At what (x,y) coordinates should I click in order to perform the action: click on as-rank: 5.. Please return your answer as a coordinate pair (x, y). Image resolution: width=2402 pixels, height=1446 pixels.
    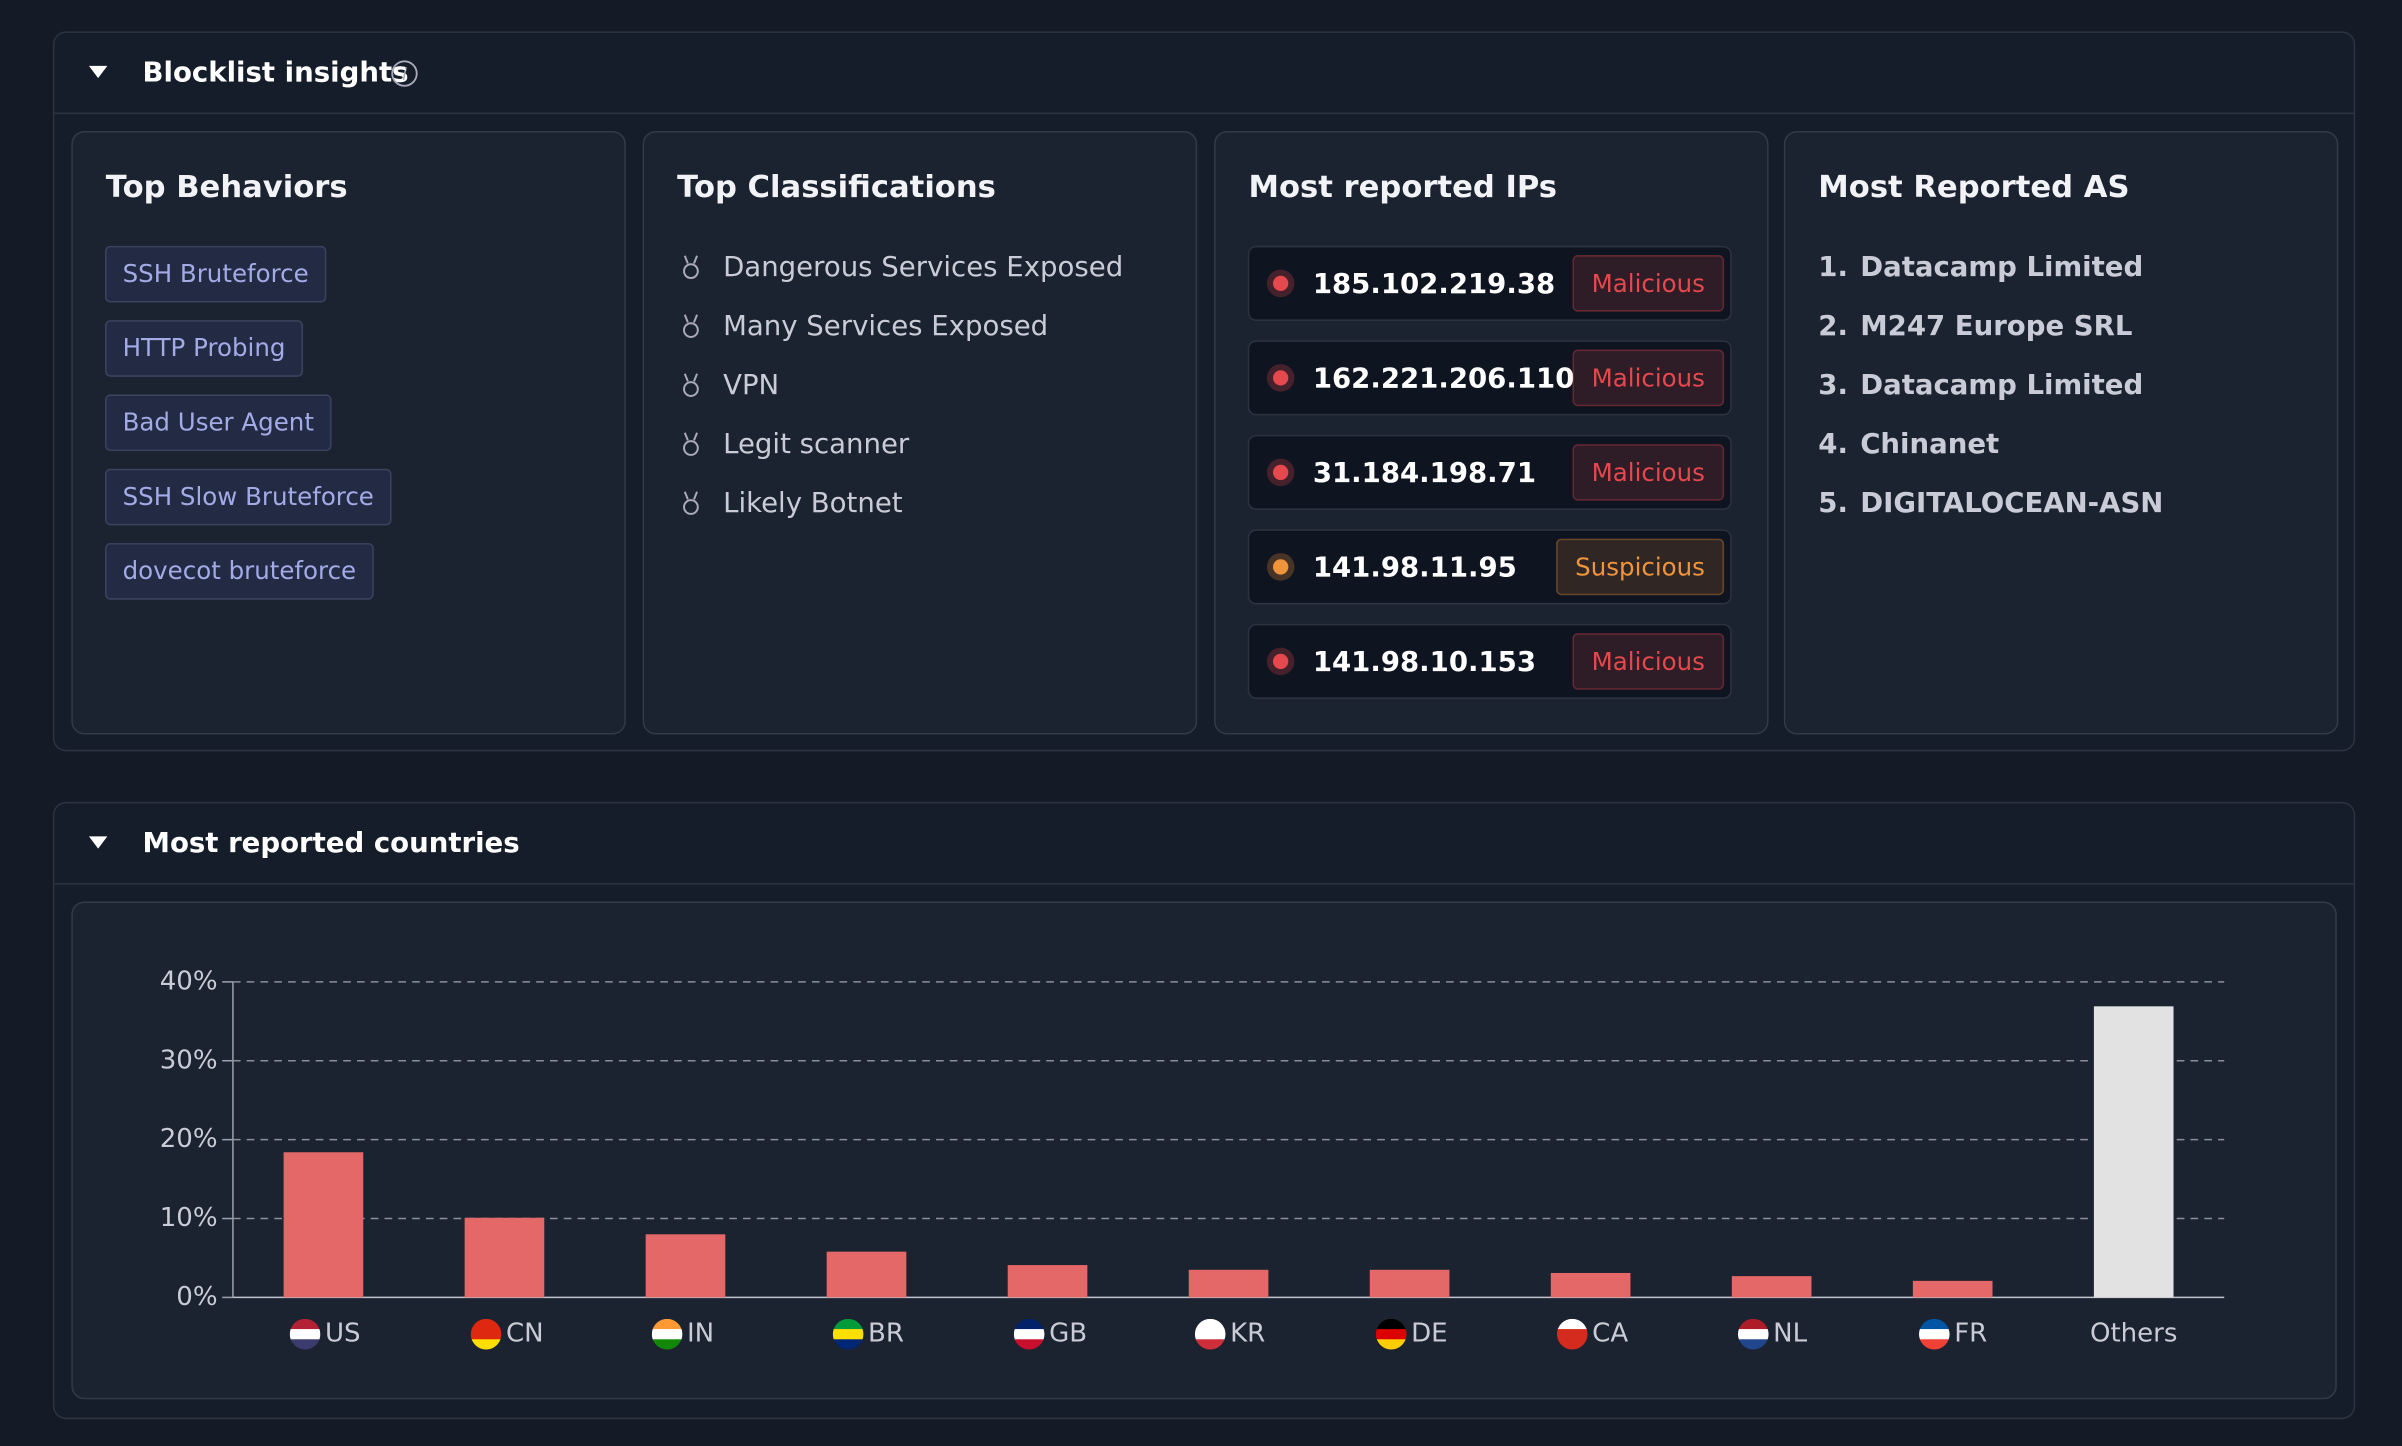
    Looking at the image, I should click on (1833, 502).